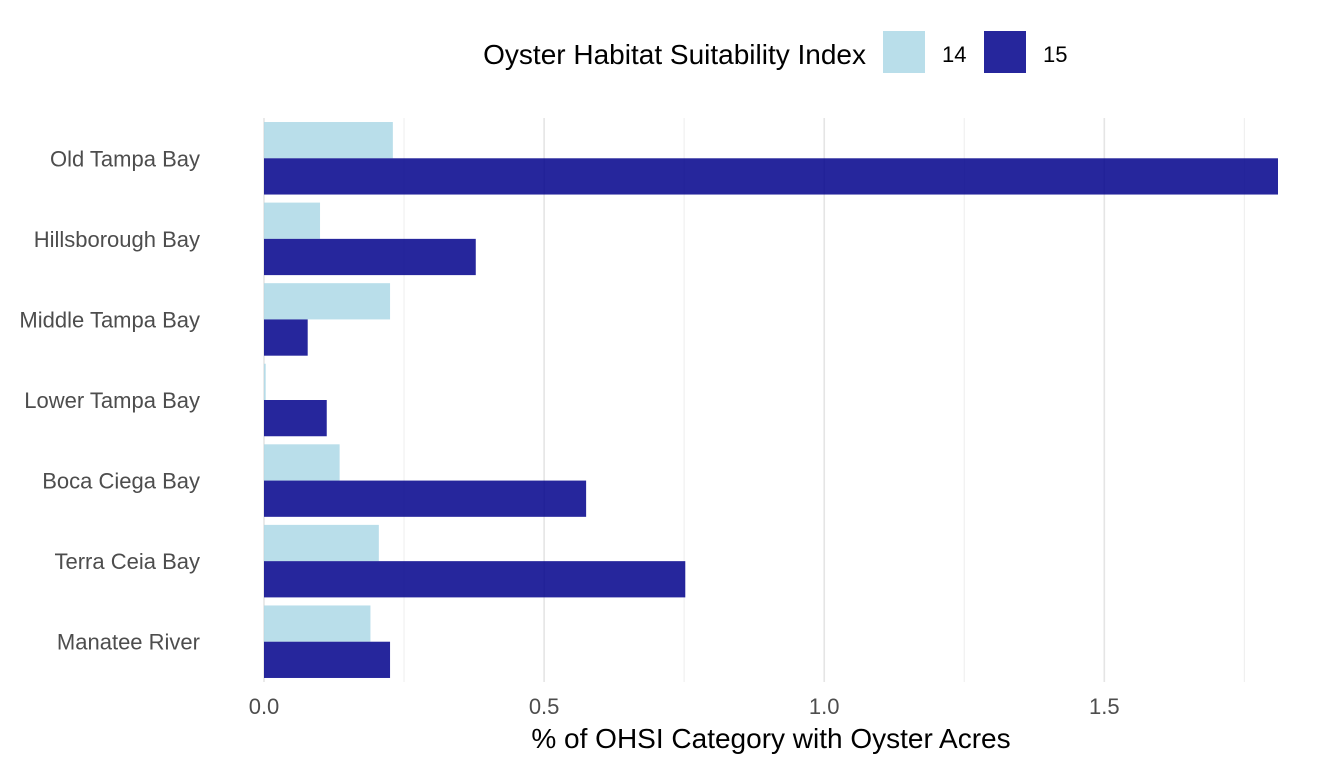  Describe the element at coordinates (128, 642) in the screenshot. I see `y-tick-label: Manatee River` at that location.